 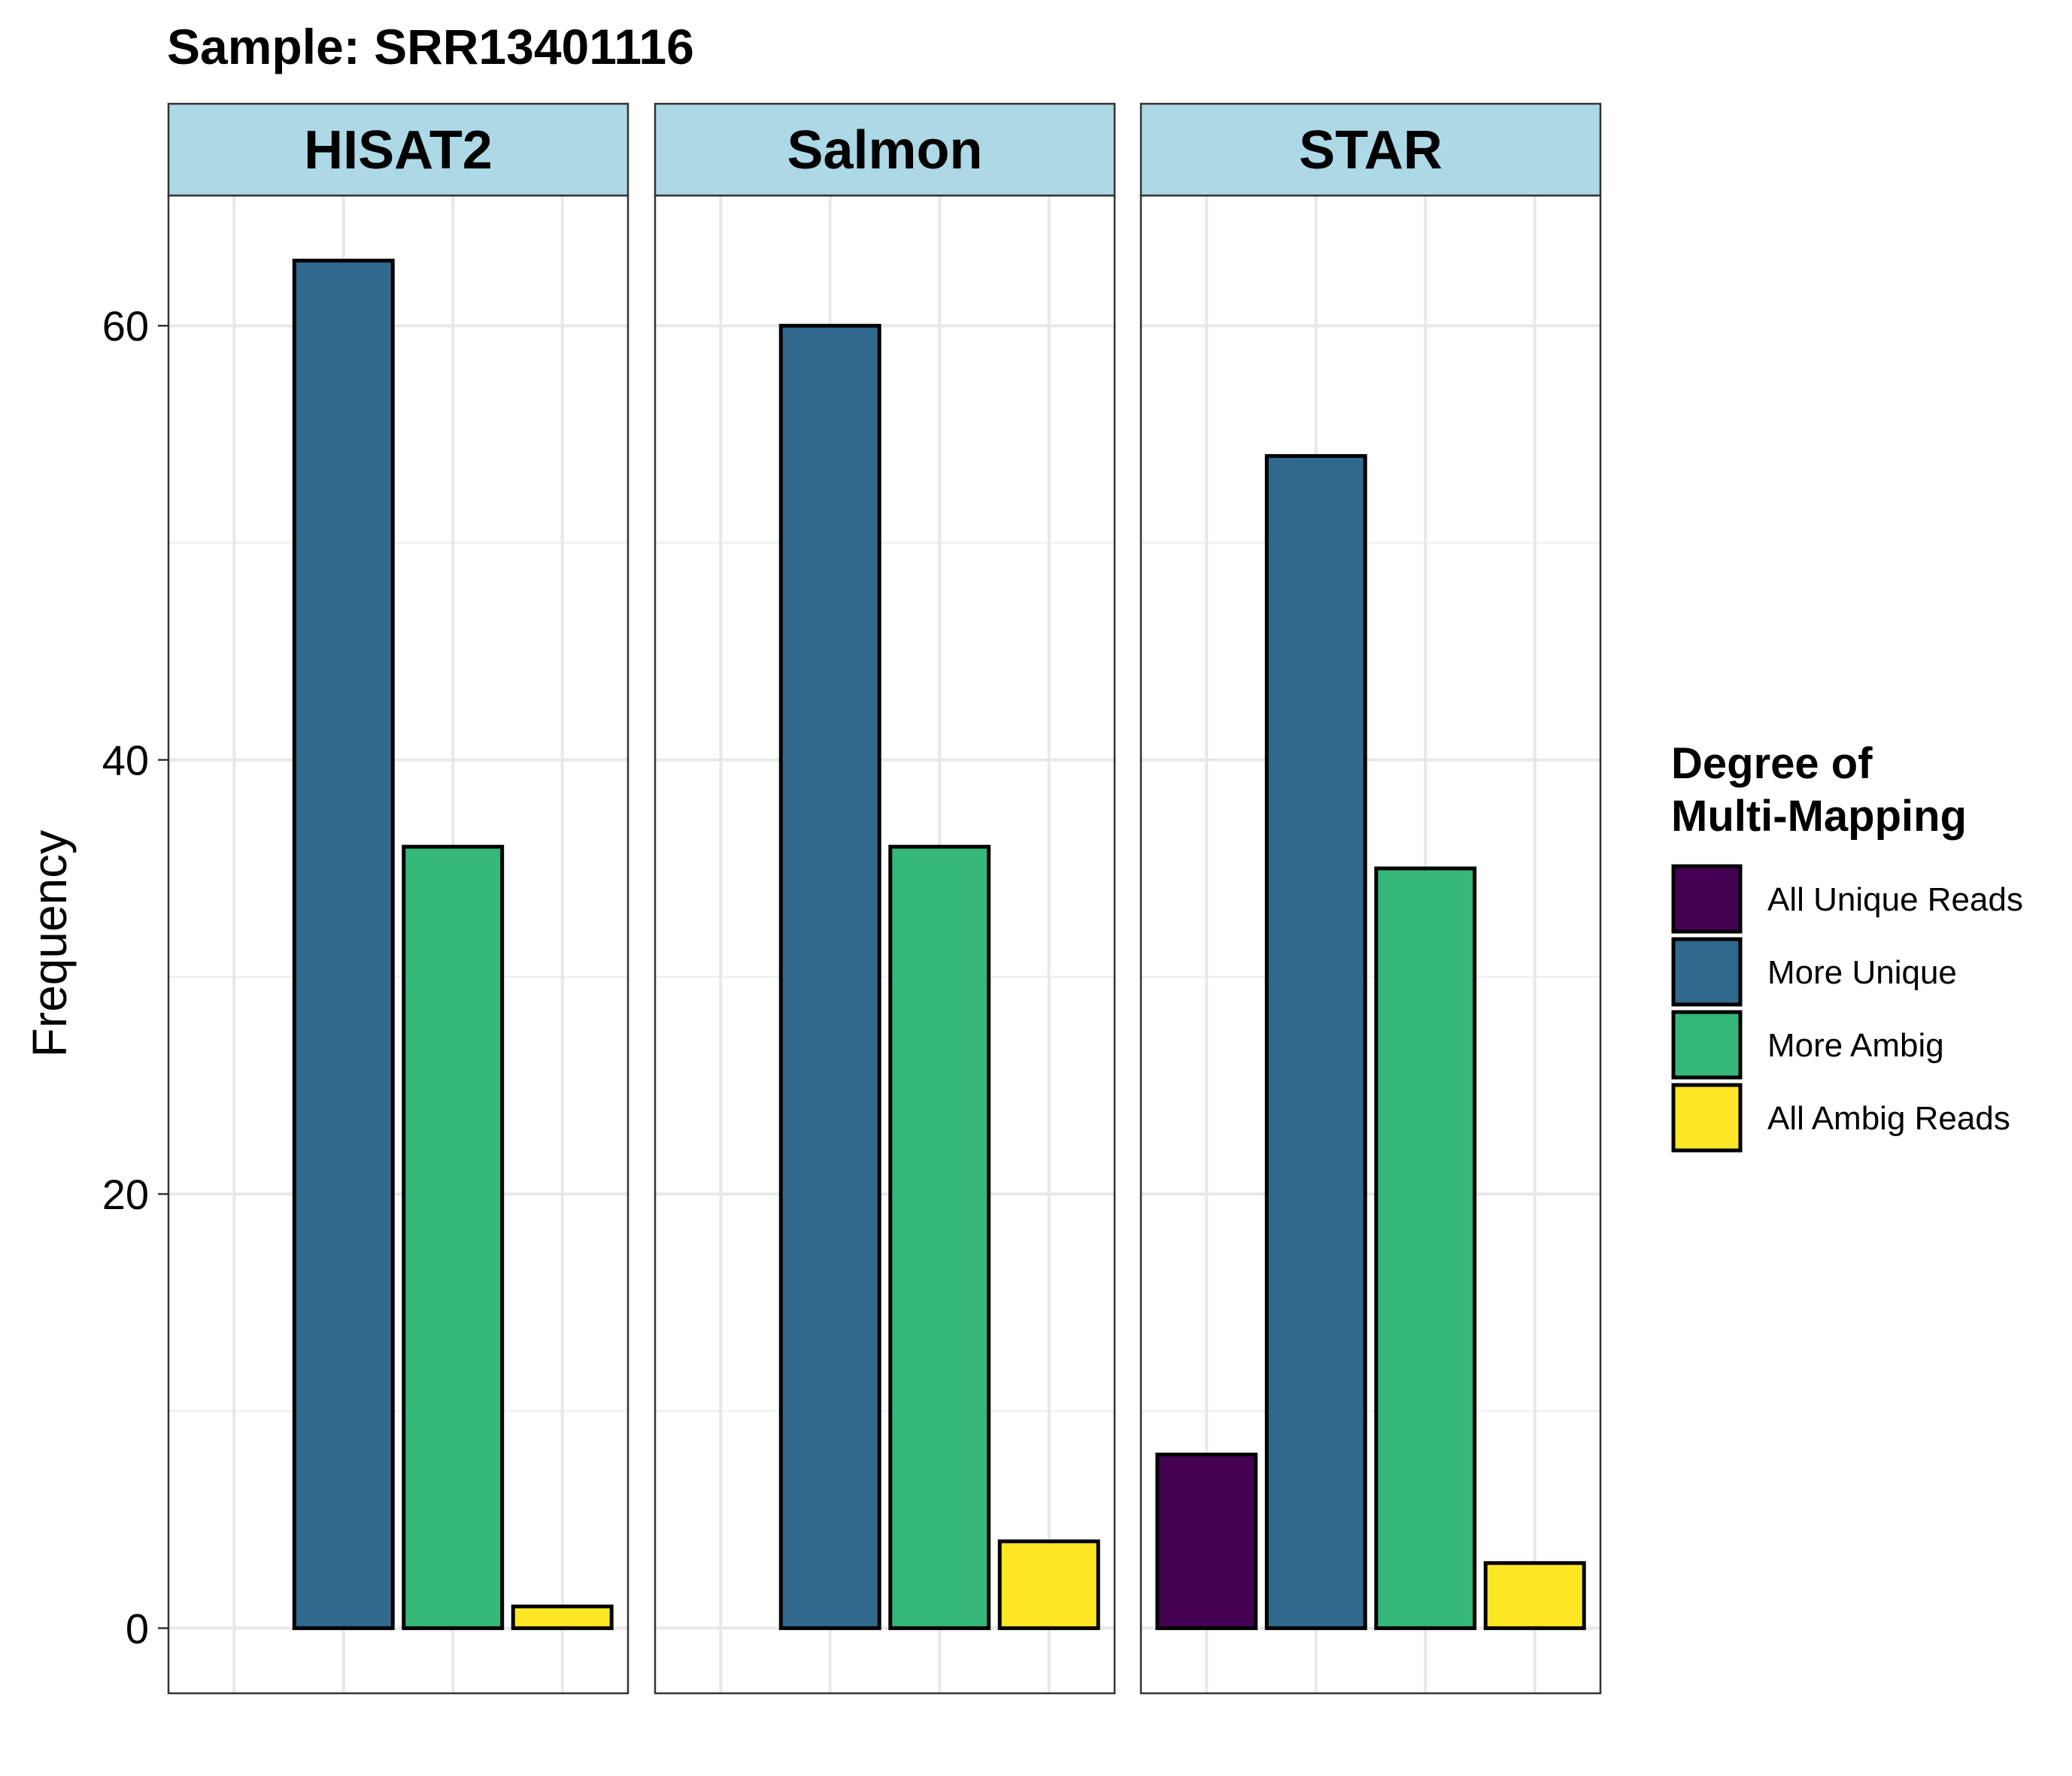 I want to click on y-tick-label: 0, so click(x=137, y=1629).